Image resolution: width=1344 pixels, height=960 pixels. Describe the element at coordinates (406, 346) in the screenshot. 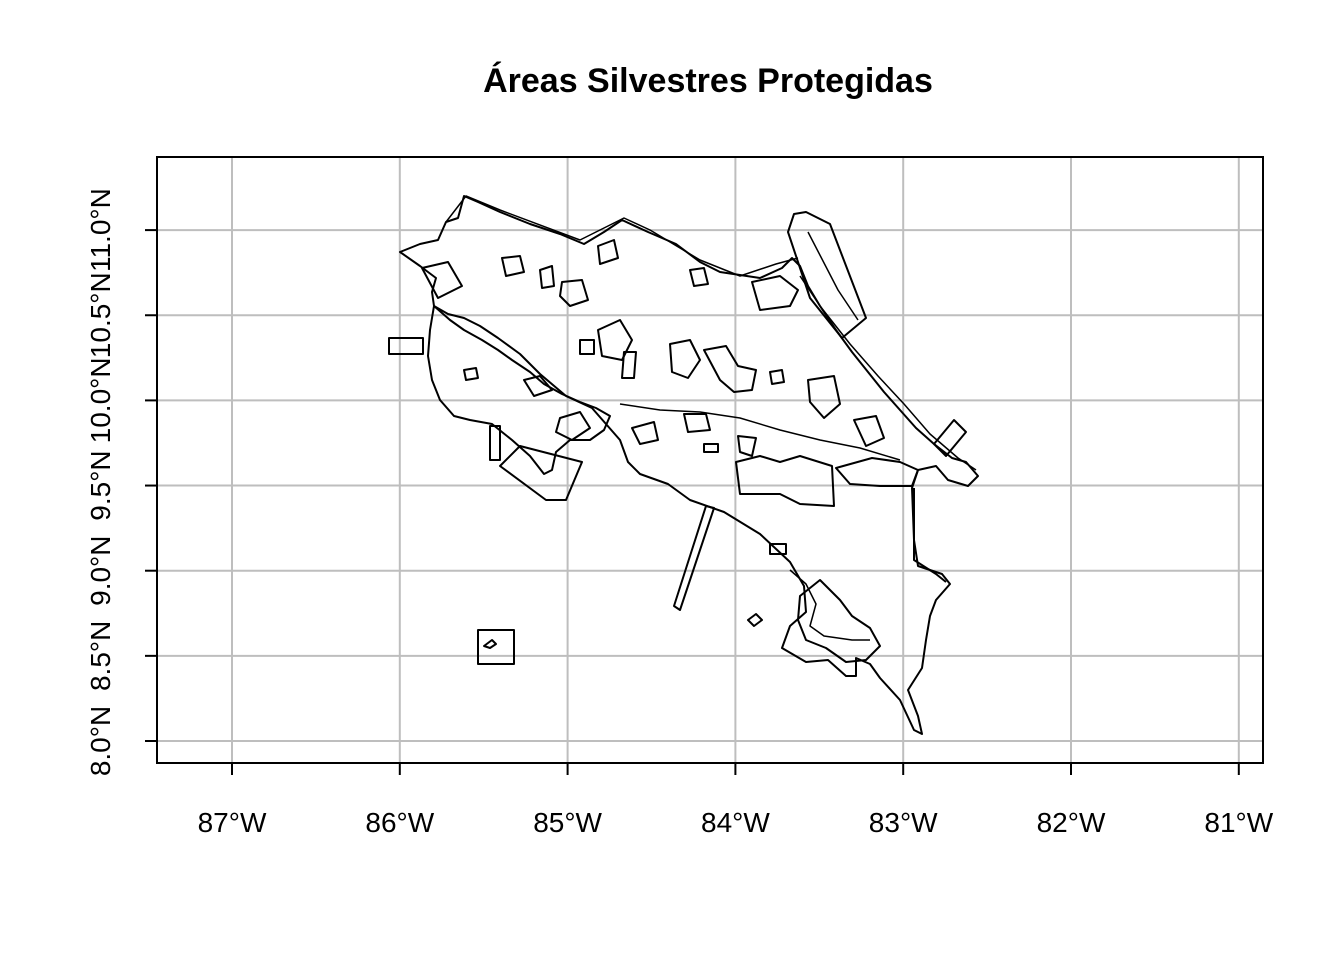

I see `marine-area-west` at that location.